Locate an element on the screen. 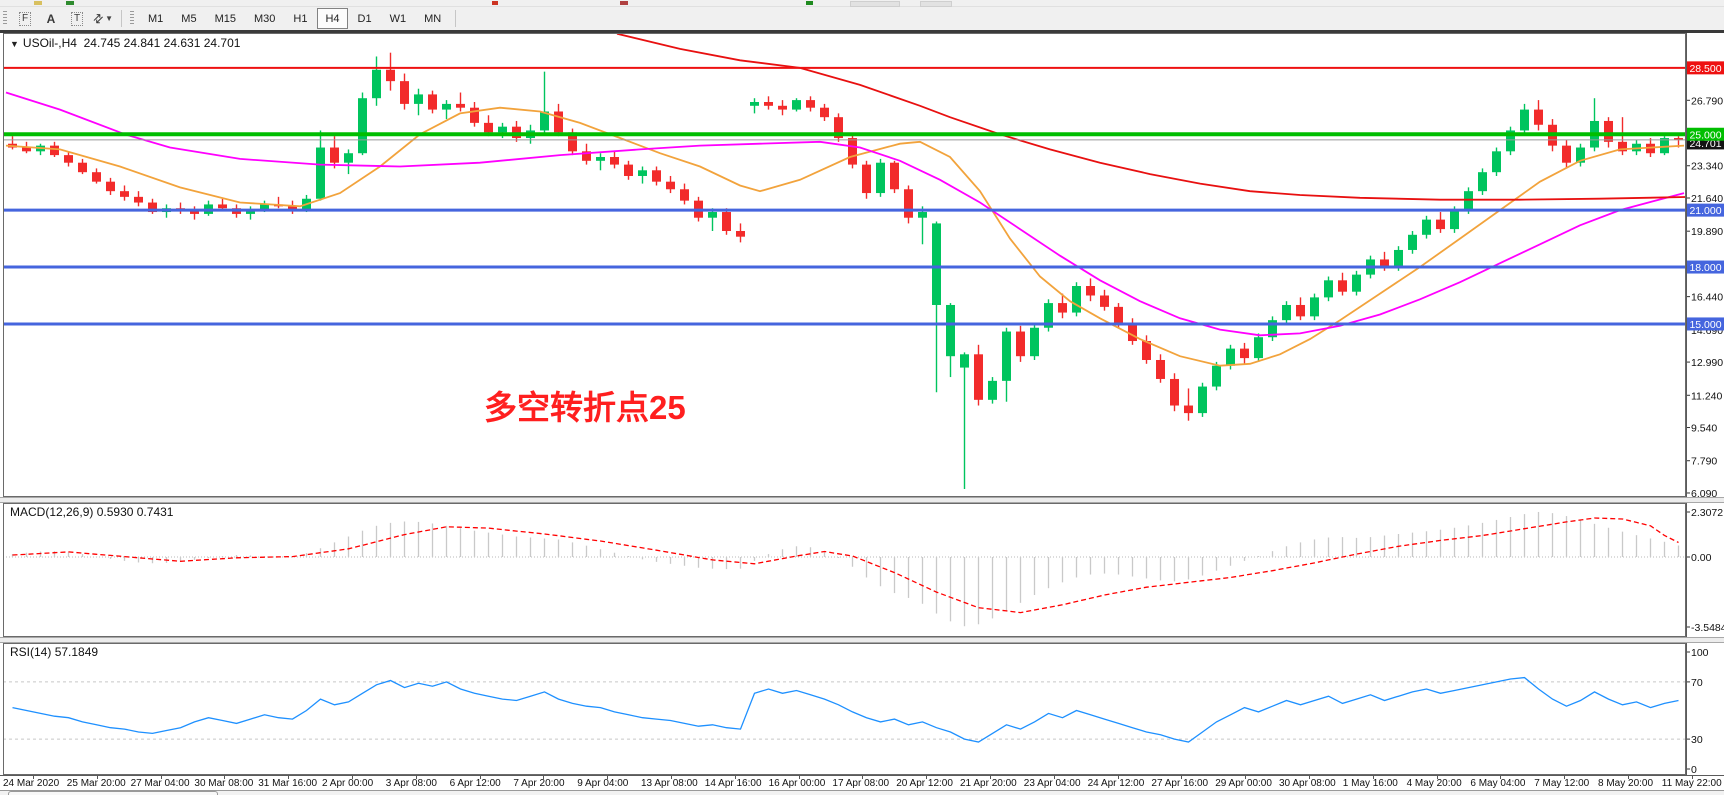 Image resolution: width=1724 pixels, height=795 pixels. line-studies-toolbar: F A T ⇅ ▼ is located at coordinates (64, 18).